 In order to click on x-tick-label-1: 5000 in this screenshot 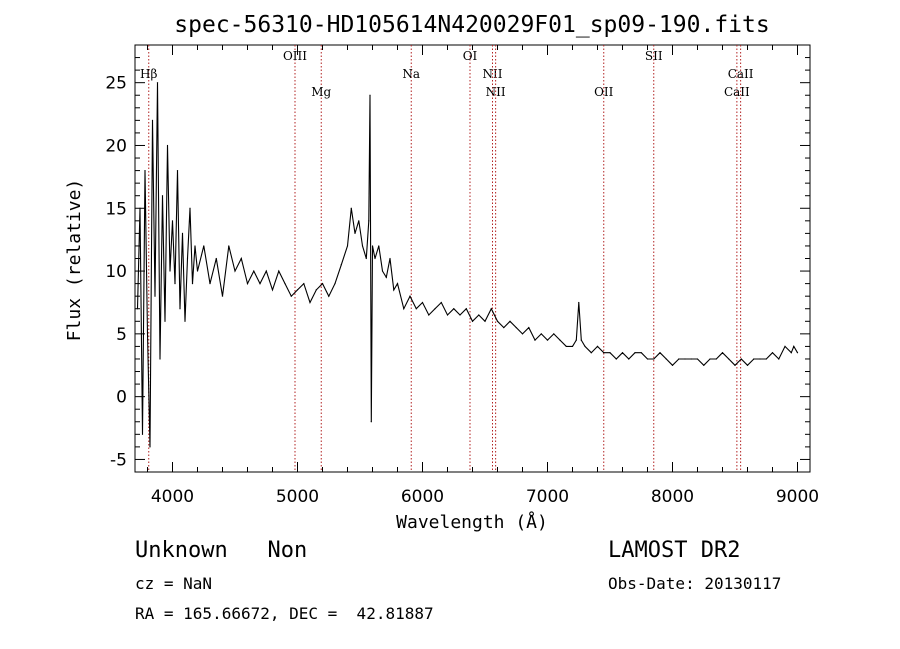, I will do `click(297, 497)`.